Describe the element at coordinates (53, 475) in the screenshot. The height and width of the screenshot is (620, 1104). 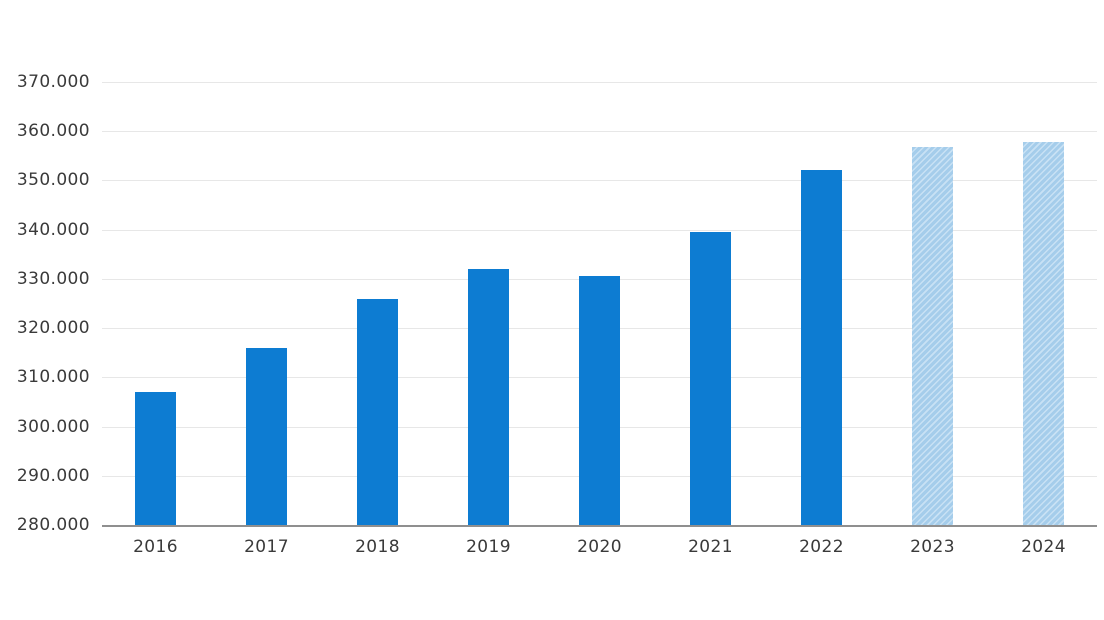
I see `y-tick-label: 290.000` at that location.